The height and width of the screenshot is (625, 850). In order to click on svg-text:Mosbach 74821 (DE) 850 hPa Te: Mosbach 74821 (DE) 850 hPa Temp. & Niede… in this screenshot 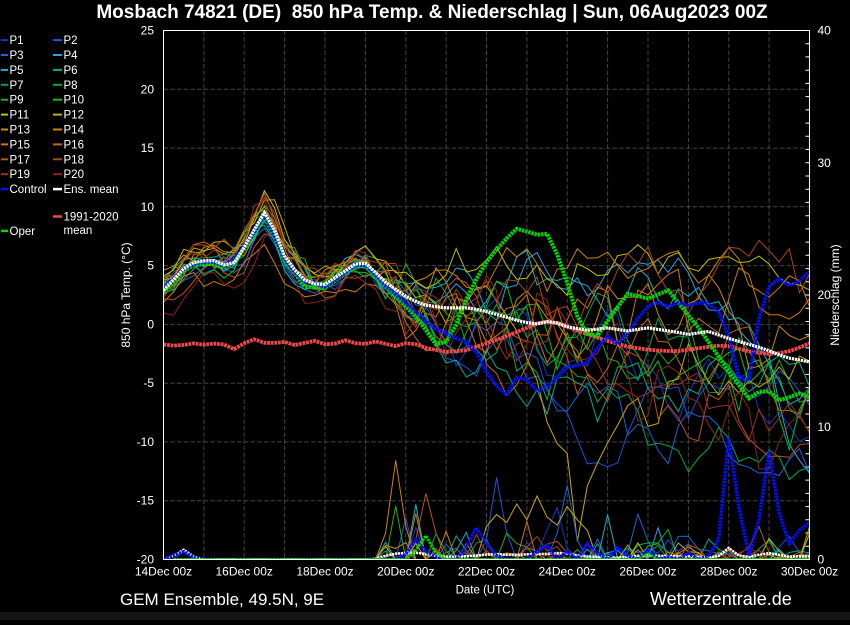, I will do `click(432, 12)`.